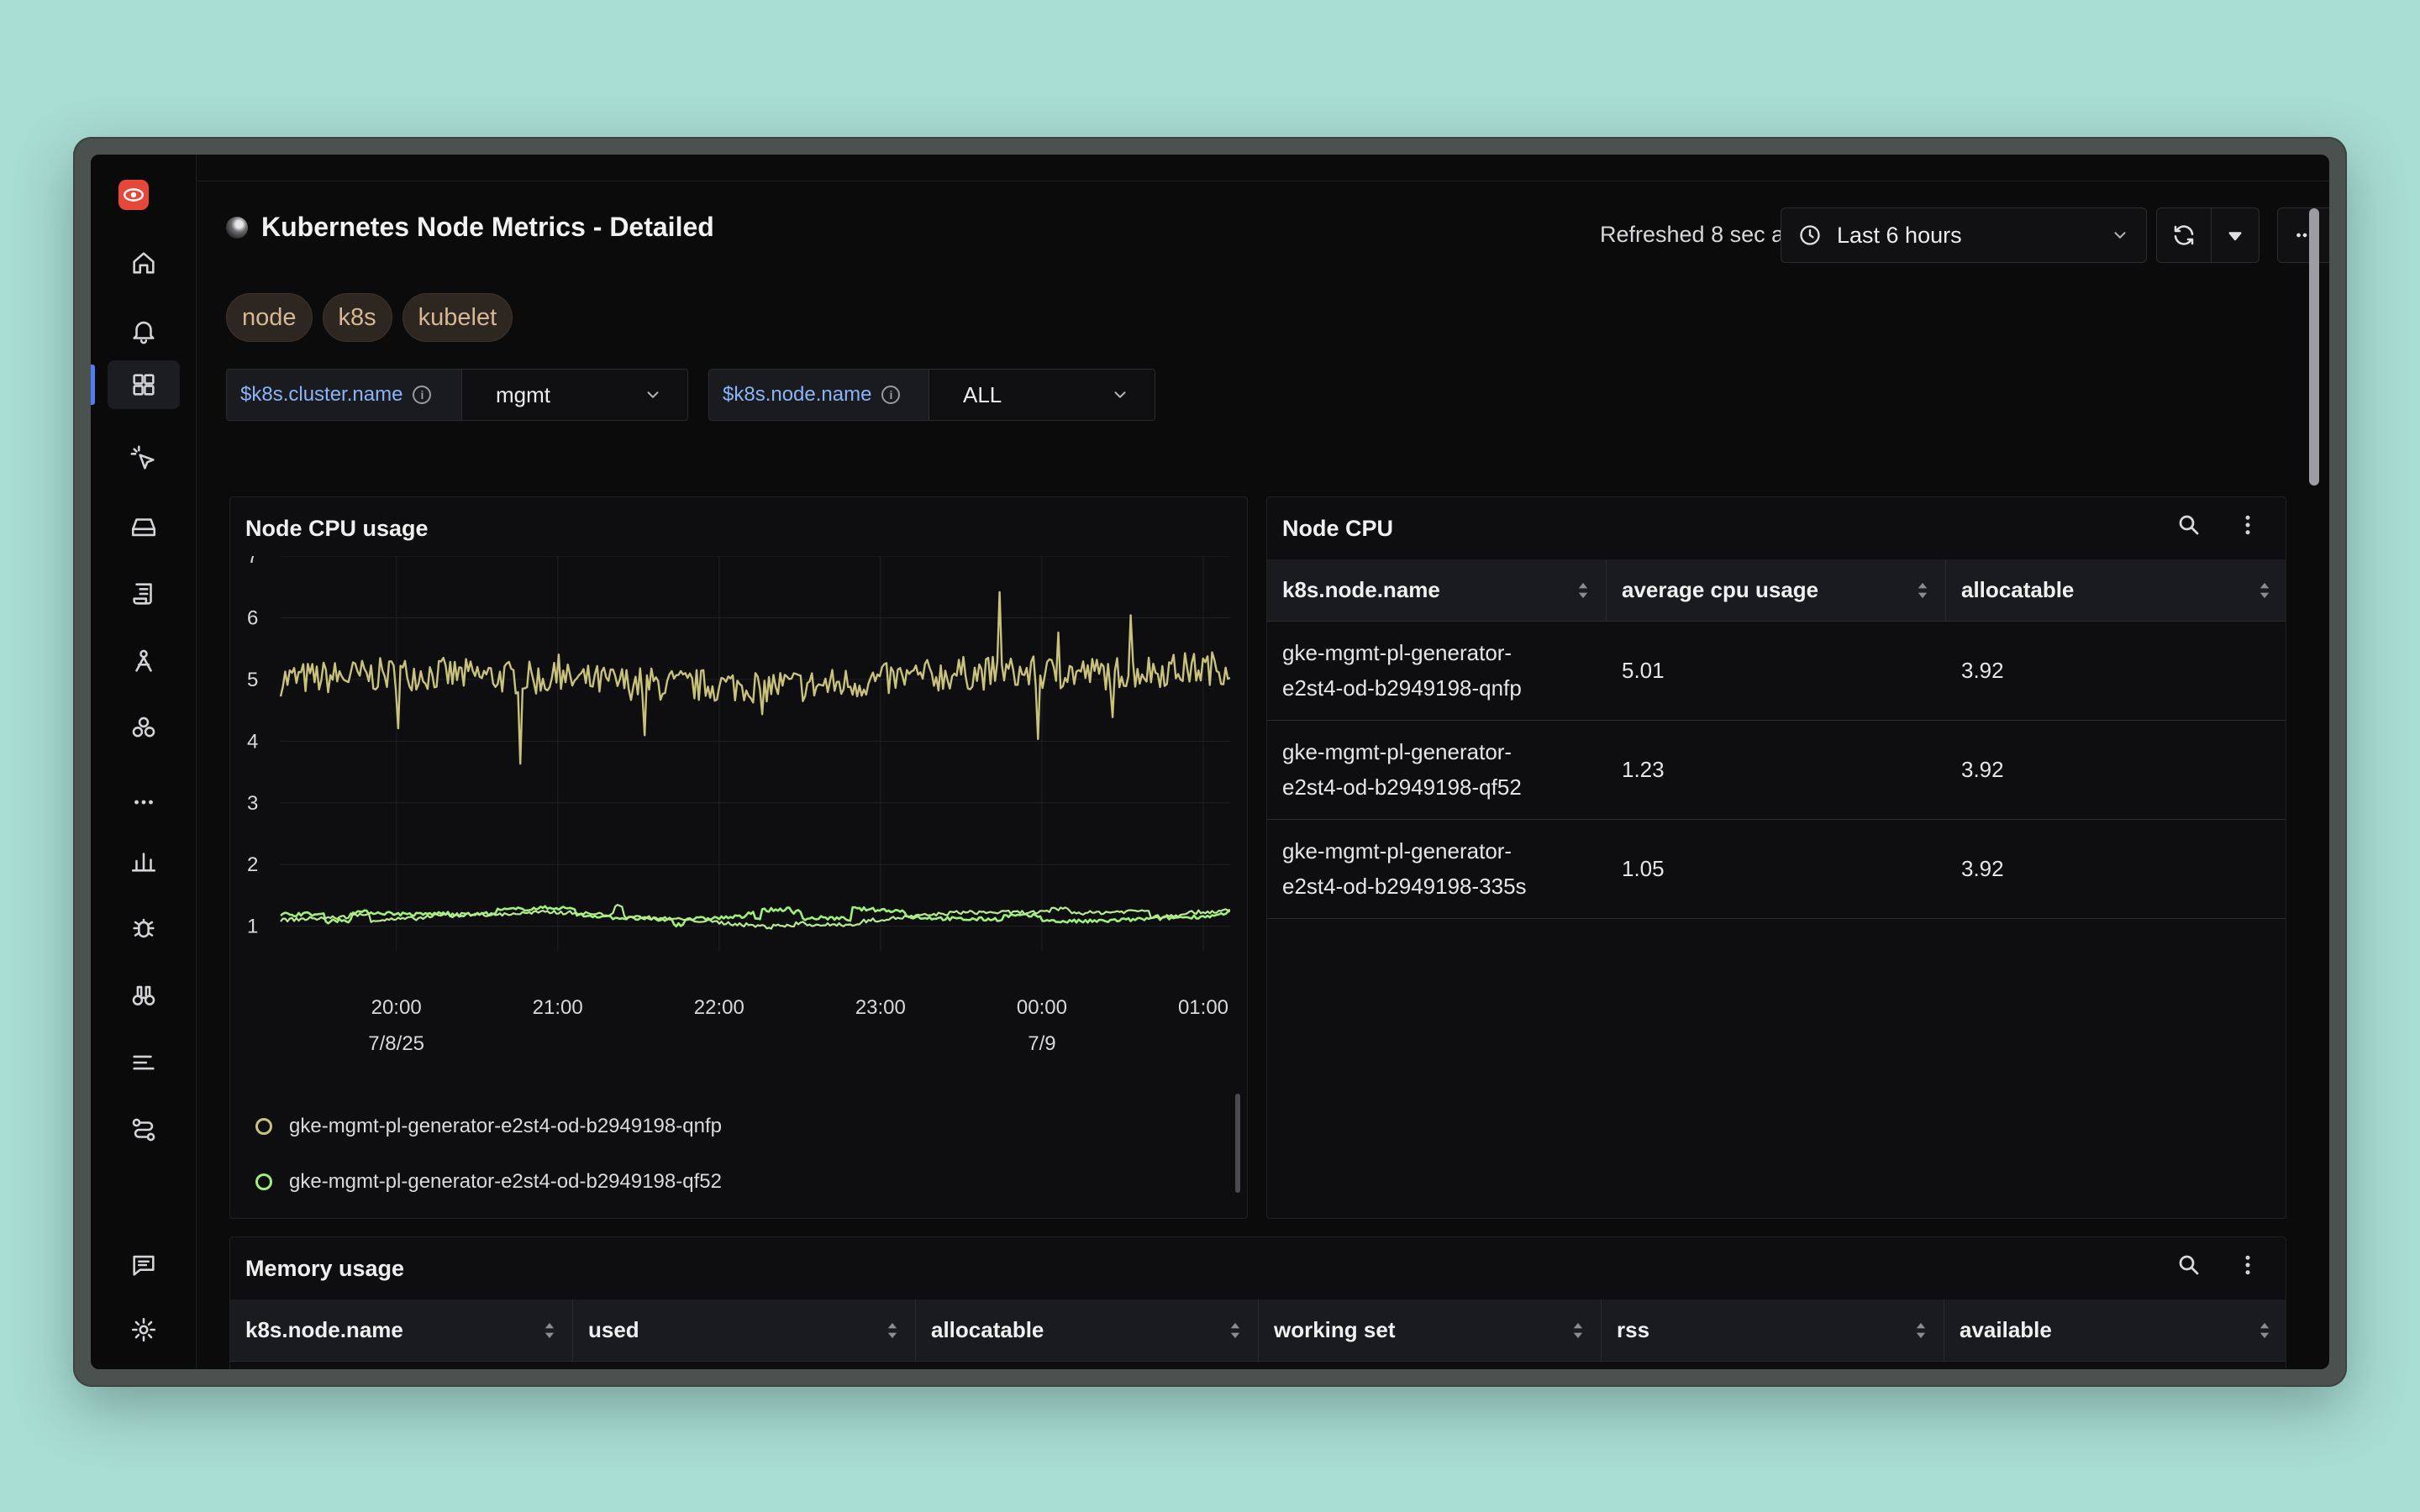 This screenshot has height=1512, width=2420. I want to click on column-header-label: average cpu usage, so click(1720, 589).